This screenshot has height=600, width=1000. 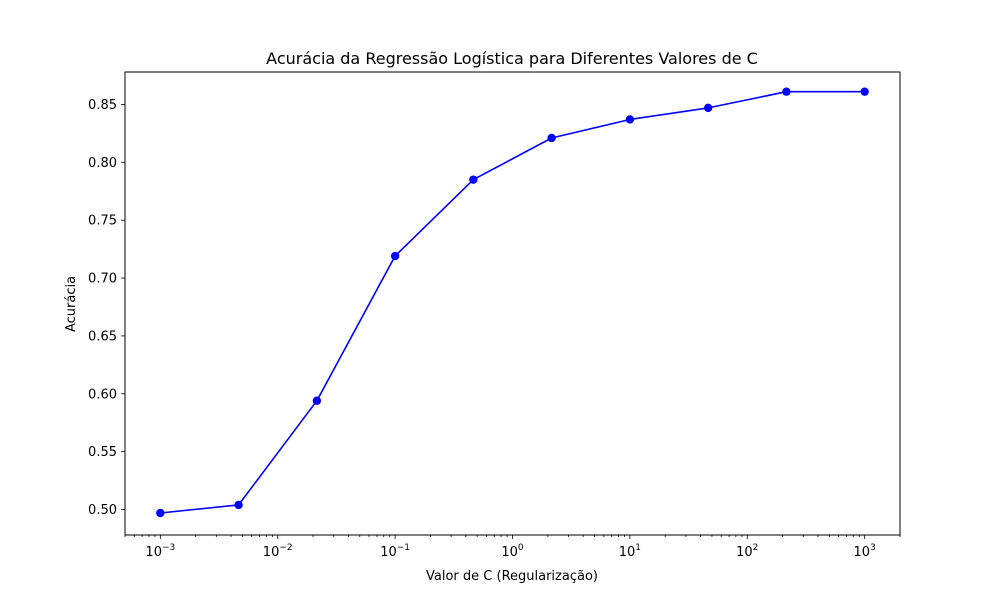 I want to click on y-tick-label: 0.60, so click(x=102, y=394).